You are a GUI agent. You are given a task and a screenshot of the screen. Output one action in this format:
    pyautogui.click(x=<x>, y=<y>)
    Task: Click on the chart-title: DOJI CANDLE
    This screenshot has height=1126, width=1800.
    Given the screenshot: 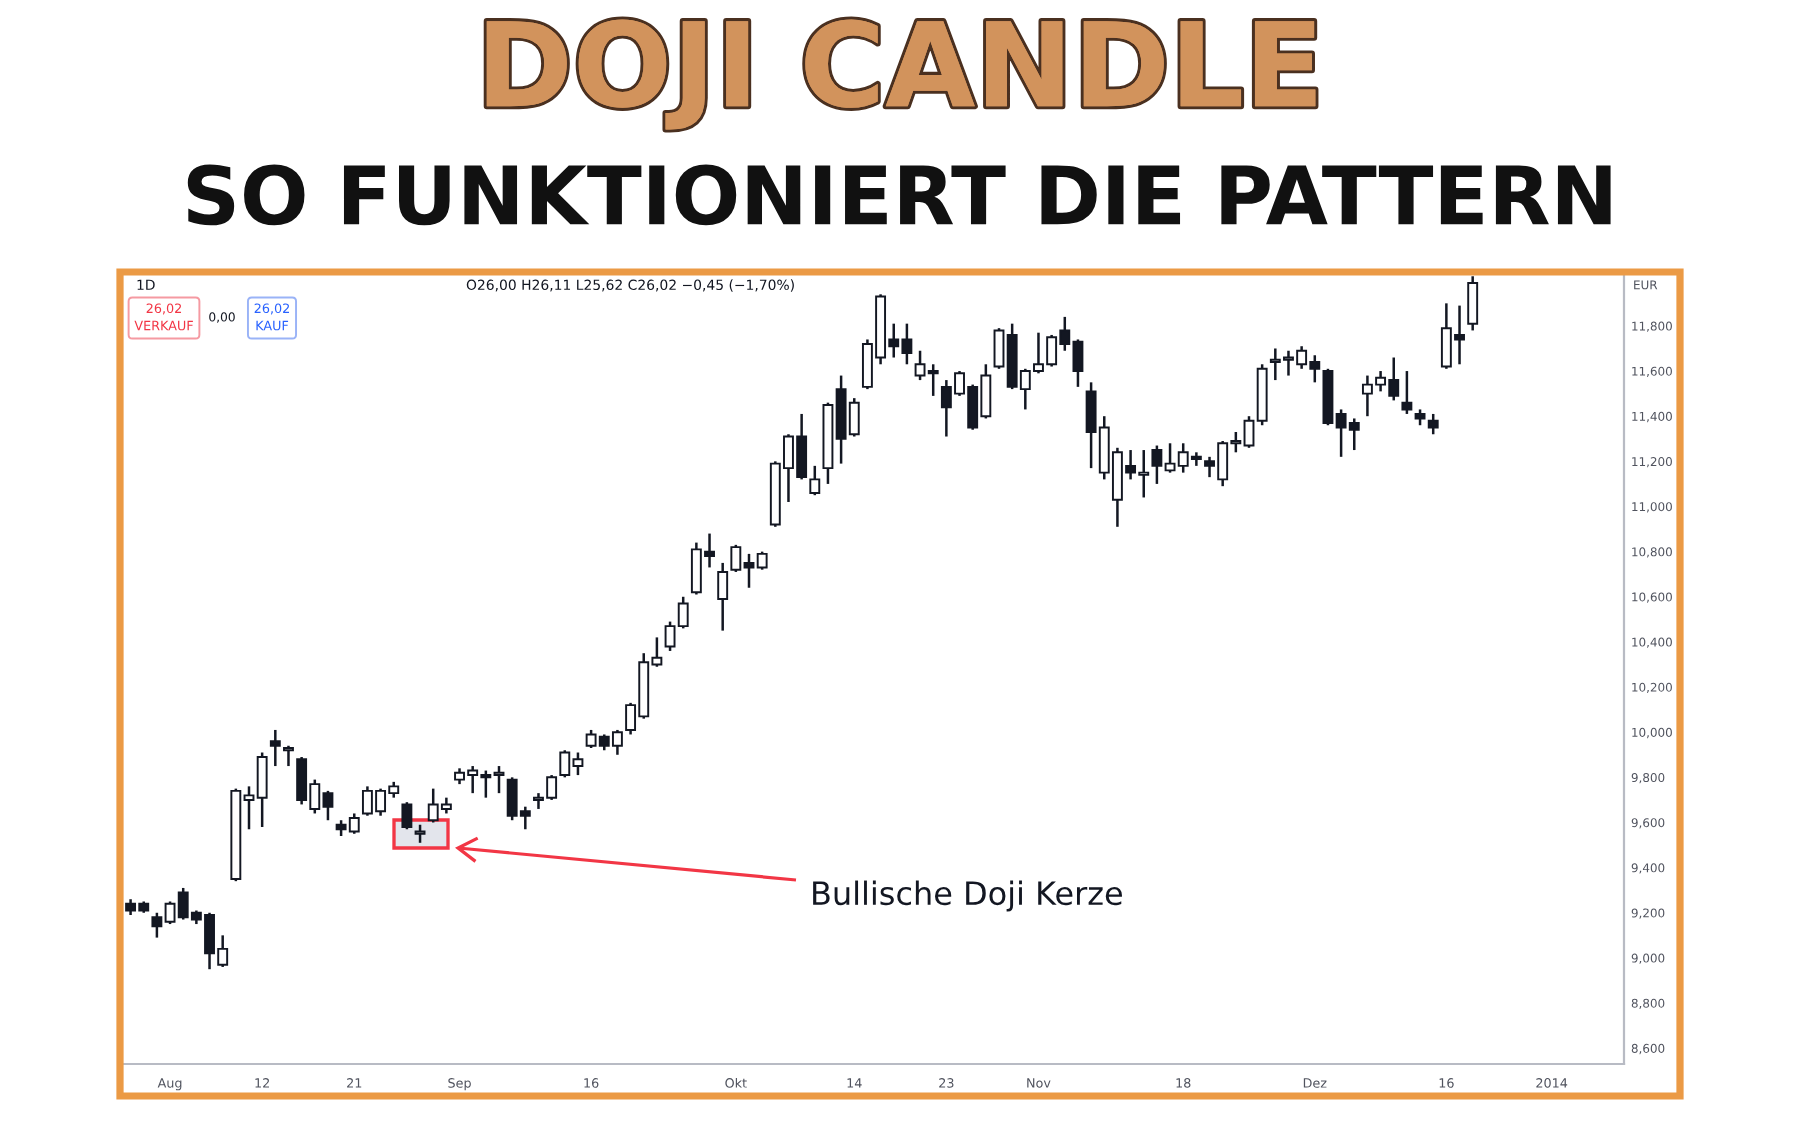 What is the action you would take?
    pyautogui.click(x=901, y=74)
    